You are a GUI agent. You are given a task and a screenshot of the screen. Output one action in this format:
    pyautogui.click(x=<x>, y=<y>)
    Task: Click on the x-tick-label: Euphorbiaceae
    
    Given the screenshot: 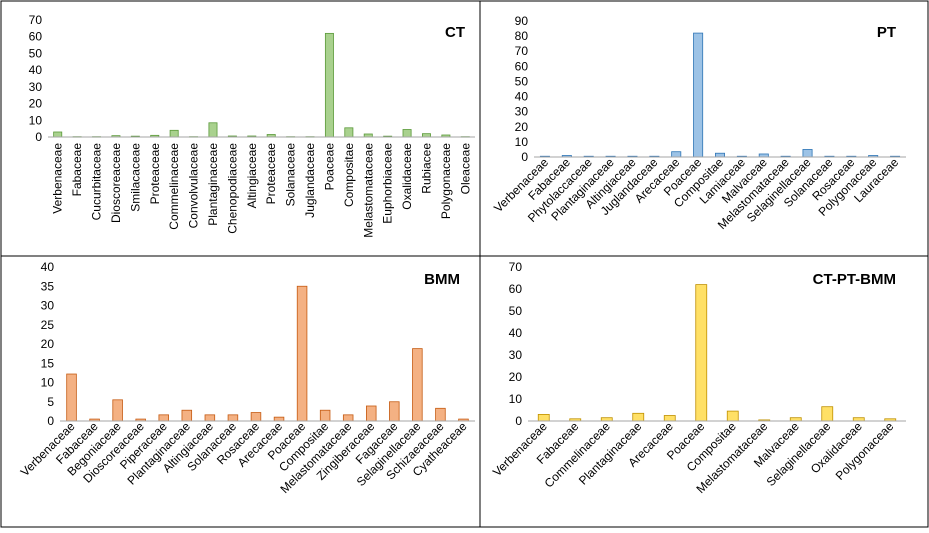 What is the action you would take?
    pyautogui.click(x=388, y=183)
    